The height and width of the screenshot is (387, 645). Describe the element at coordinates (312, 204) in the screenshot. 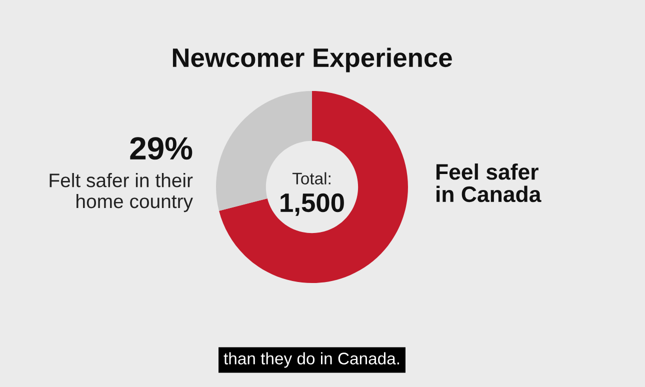

I see `text: 1,500` at that location.